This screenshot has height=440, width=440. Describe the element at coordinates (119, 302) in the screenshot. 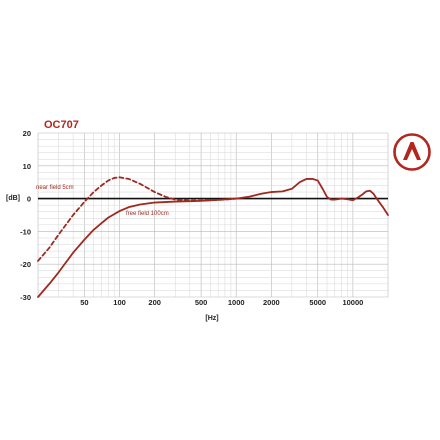

I see `x-tick-label: 100` at that location.